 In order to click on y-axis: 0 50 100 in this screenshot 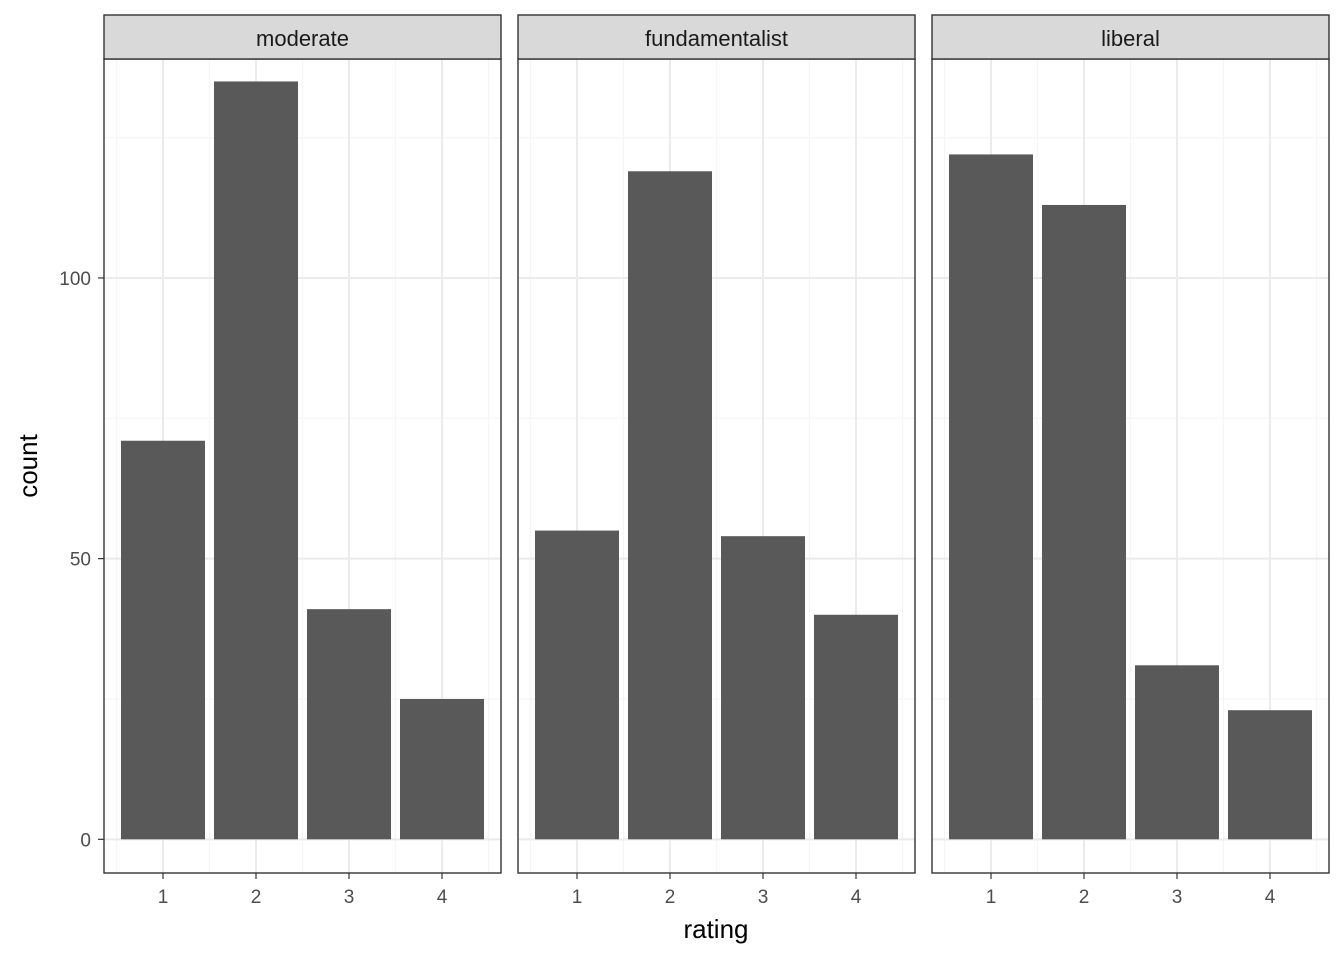, I will do `click(81, 560)`.